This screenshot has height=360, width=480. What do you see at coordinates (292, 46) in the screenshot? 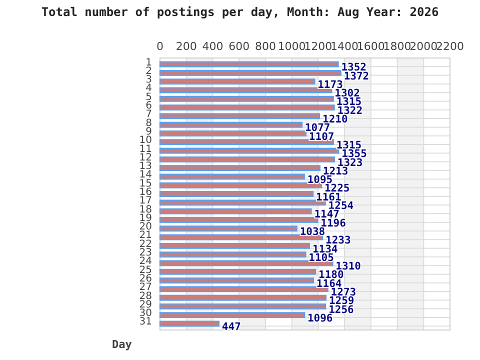
I see `x-tick-label: 1000` at bounding box center [292, 46].